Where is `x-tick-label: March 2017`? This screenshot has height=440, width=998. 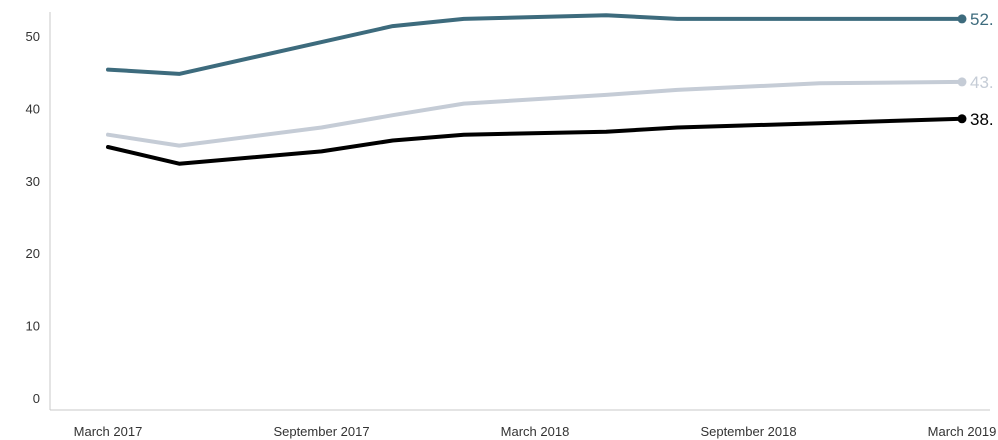
x-tick-label: March 2017 is located at coordinates (108, 431).